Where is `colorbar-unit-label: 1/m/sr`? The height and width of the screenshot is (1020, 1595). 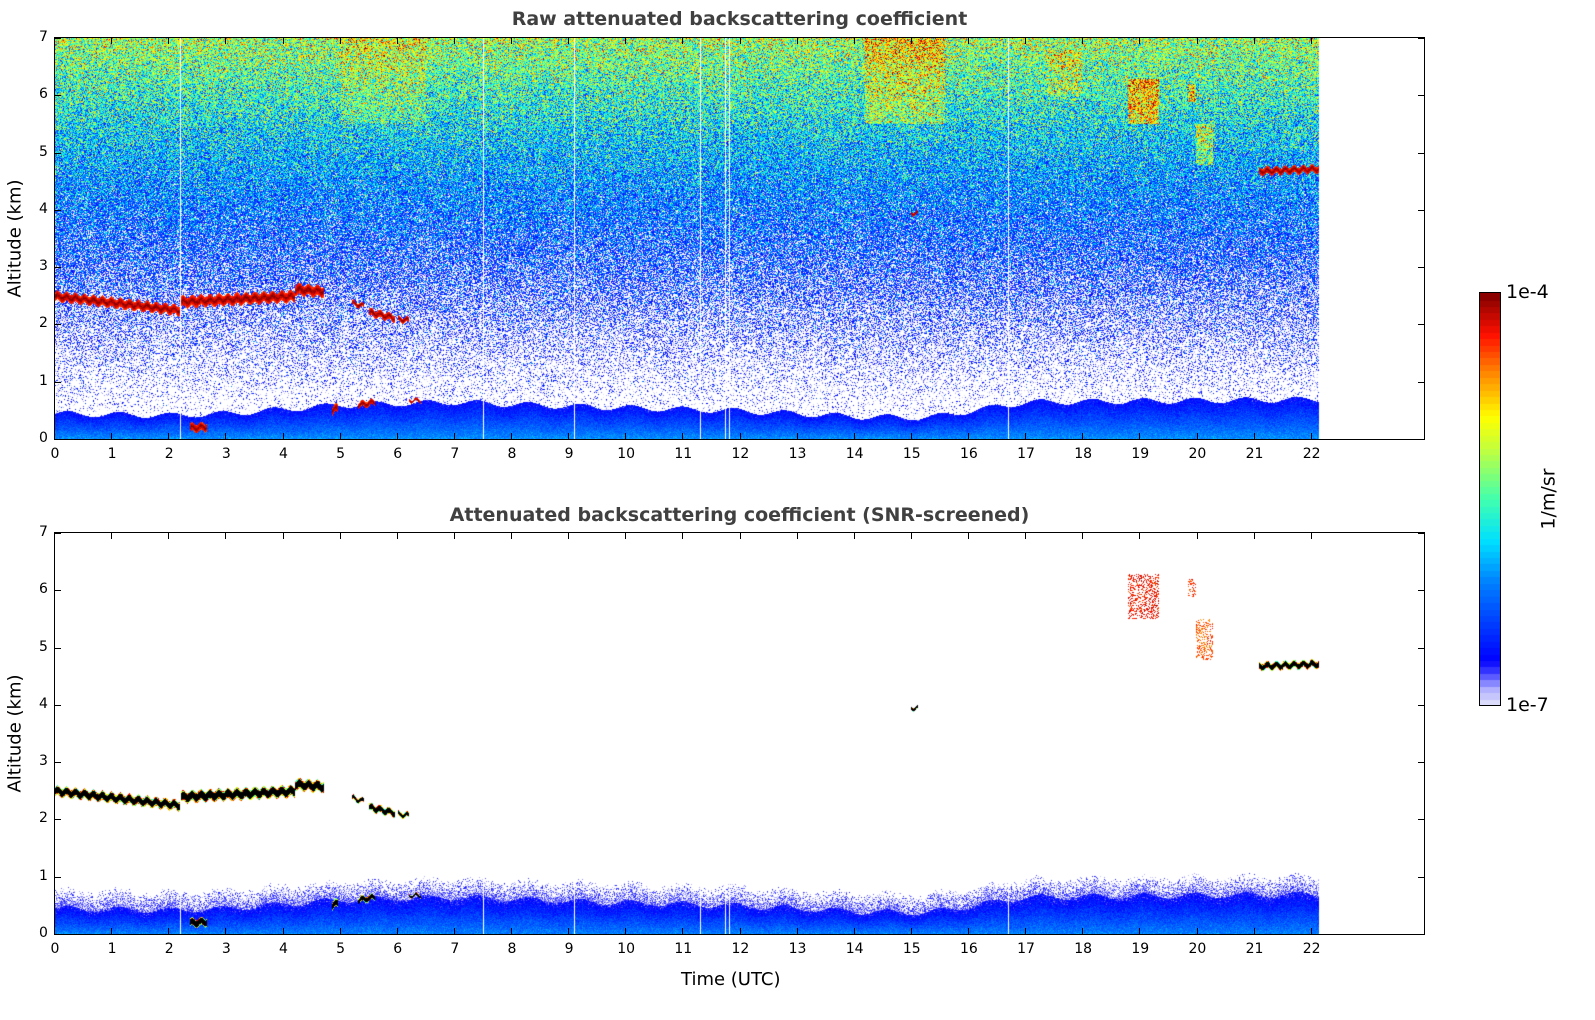 colorbar-unit-label: 1/m/sr is located at coordinates (1548, 499).